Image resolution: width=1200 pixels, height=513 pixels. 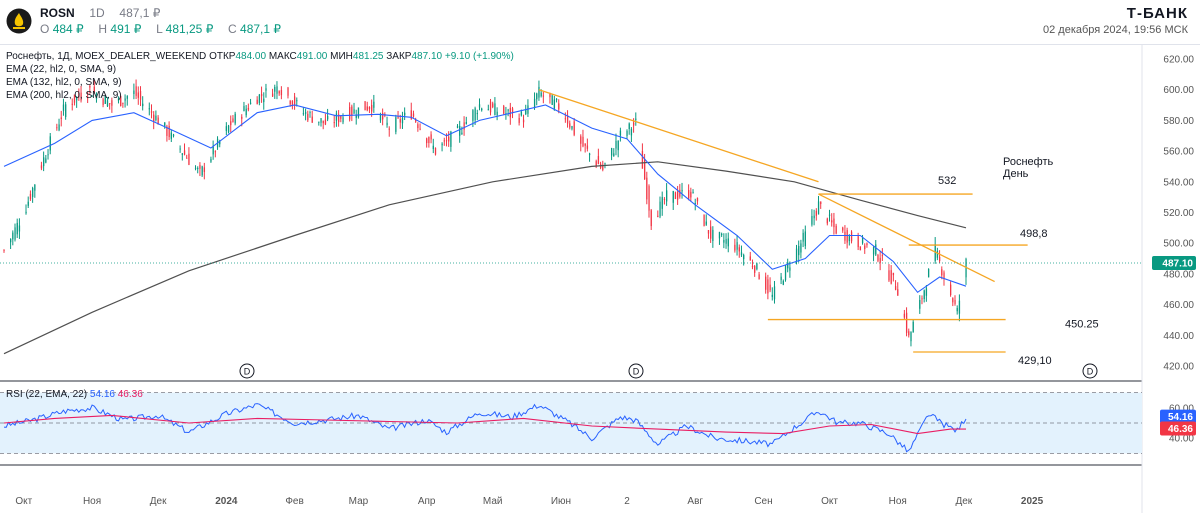 What do you see at coordinates (97, 13) in the screenshot?
I see `timeframe: 1D` at bounding box center [97, 13].